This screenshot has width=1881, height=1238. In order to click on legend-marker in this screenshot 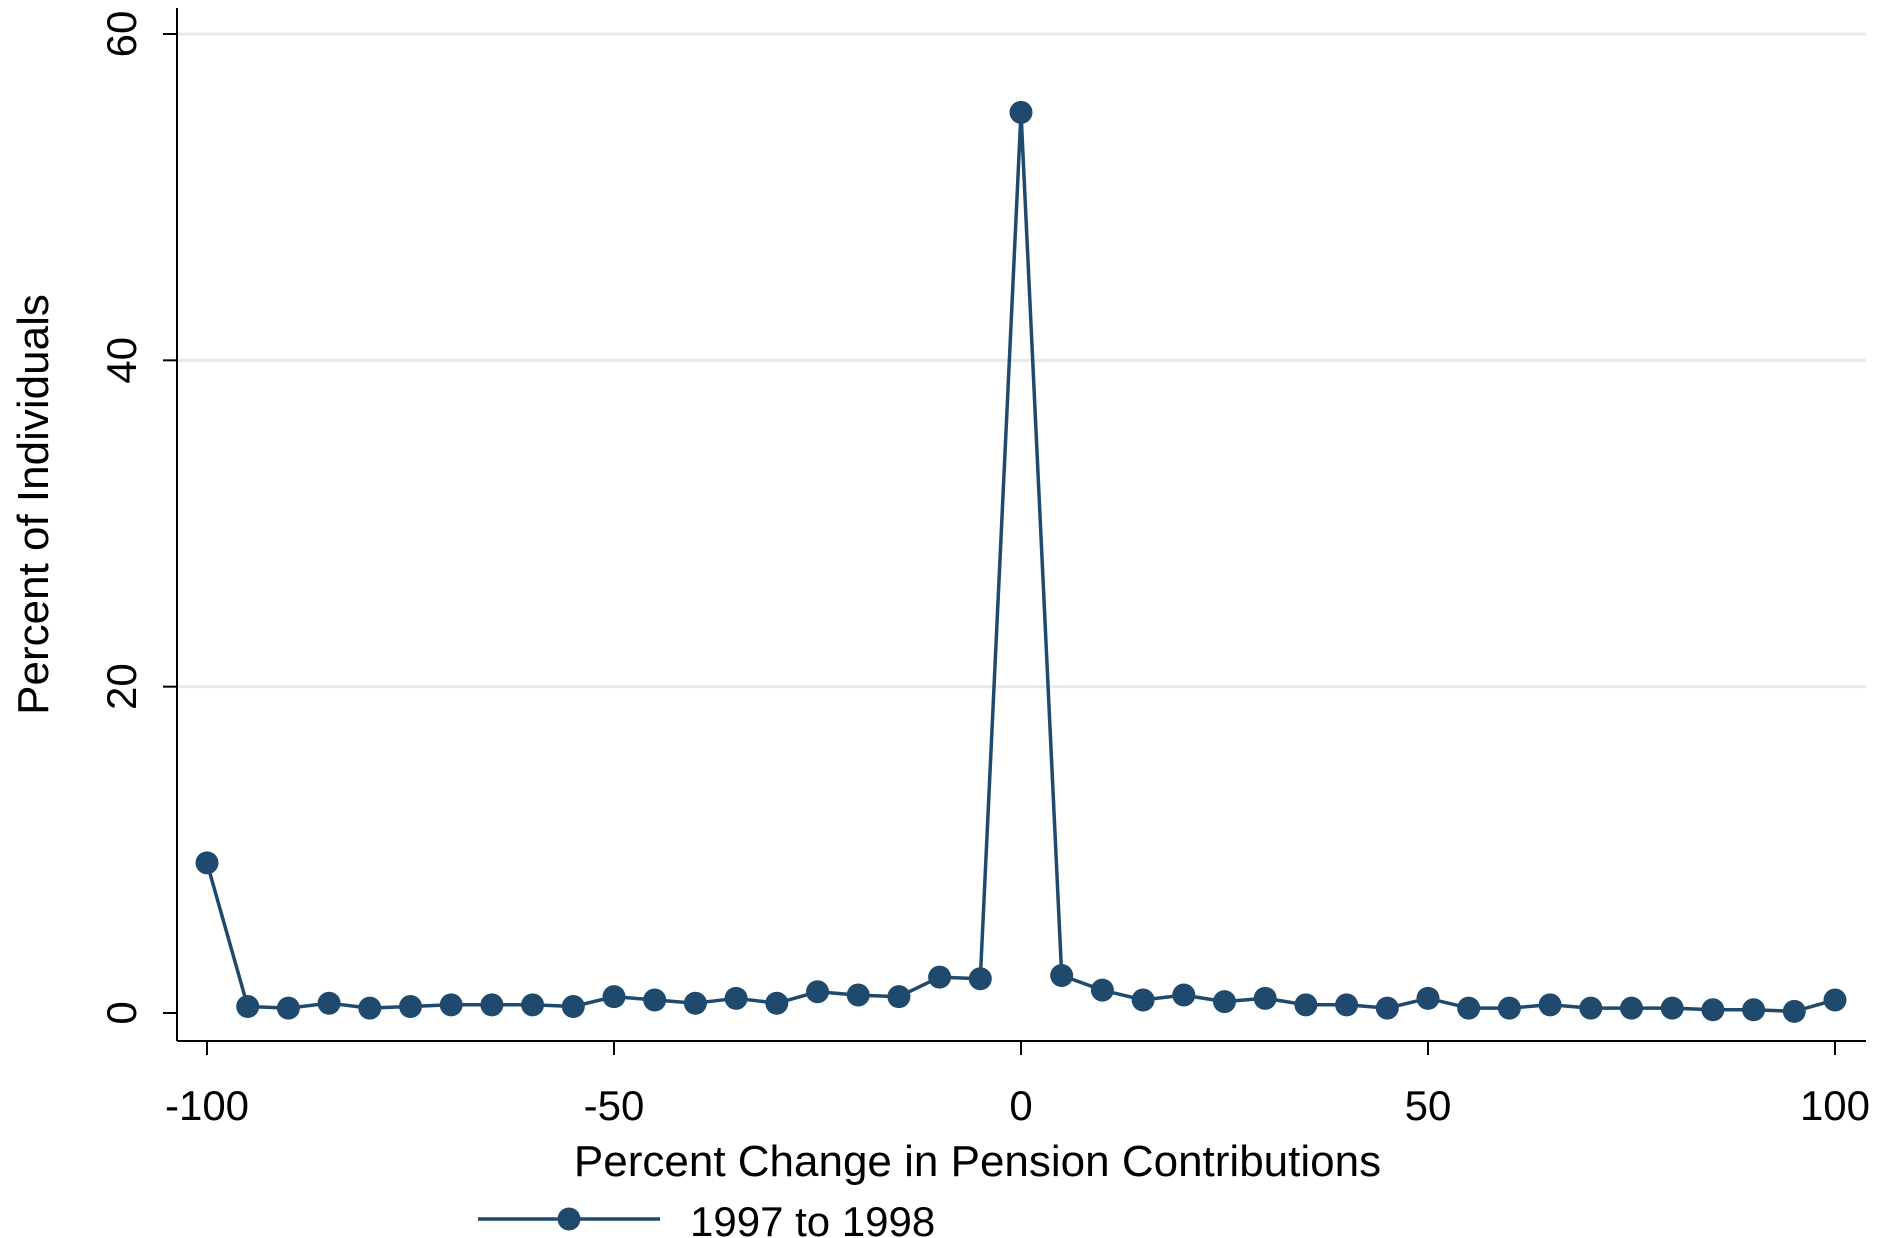, I will do `click(569, 1219)`.